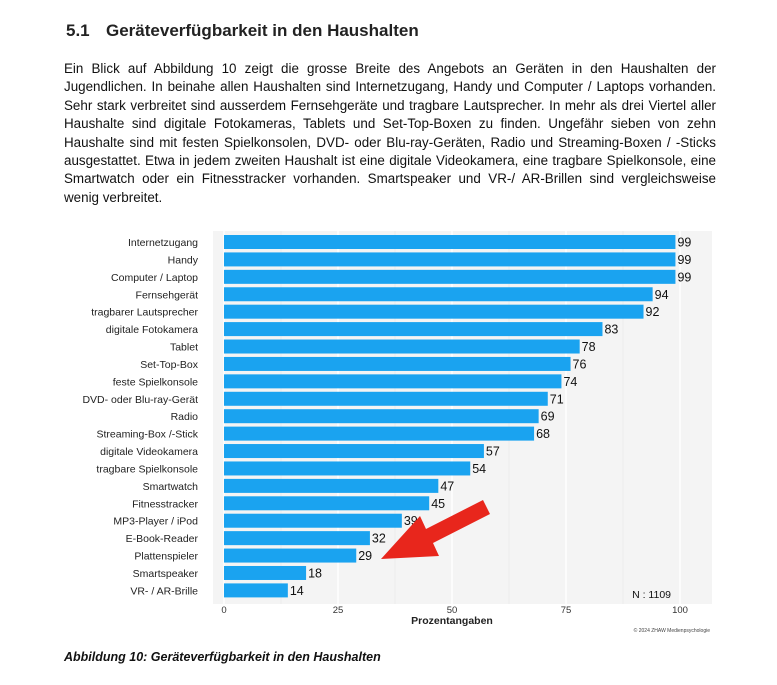 The height and width of the screenshot is (685, 777). What do you see at coordinates (154, 278) in the screenshot?
I see `category-label: Computer / Laptop` at bounding box center [154, 278].